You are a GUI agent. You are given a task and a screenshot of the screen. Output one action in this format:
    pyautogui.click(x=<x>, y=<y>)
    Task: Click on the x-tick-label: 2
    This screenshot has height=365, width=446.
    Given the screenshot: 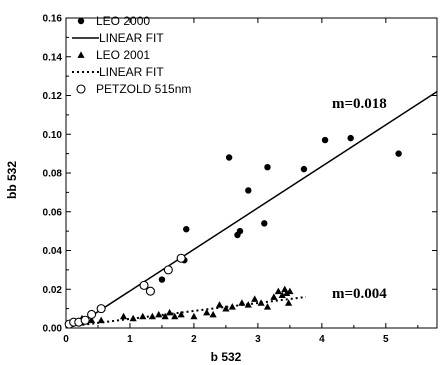 What is the action you would take?
    pyautogui.click(x=194, y=339)
    